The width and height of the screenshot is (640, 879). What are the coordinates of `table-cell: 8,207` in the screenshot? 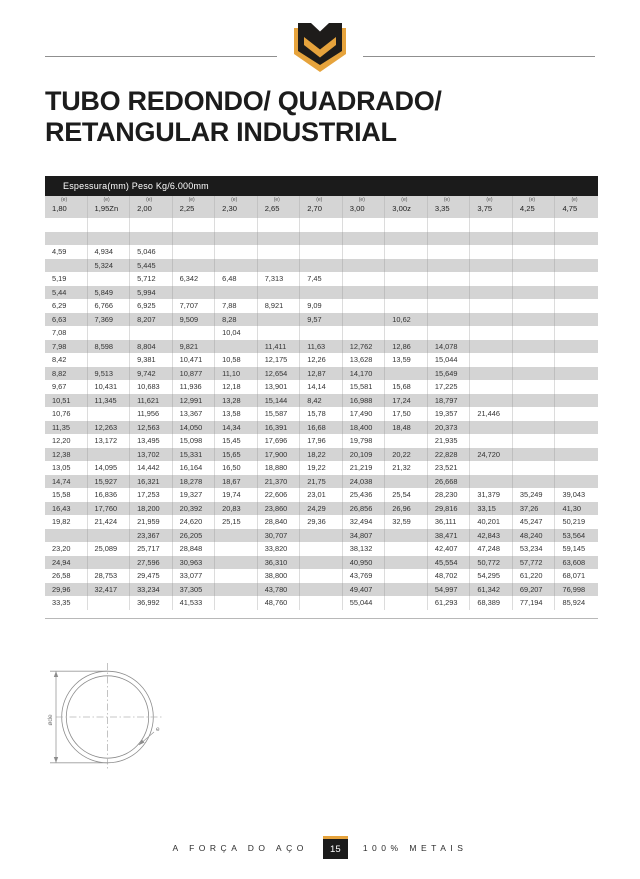 It's located at (151, 319).